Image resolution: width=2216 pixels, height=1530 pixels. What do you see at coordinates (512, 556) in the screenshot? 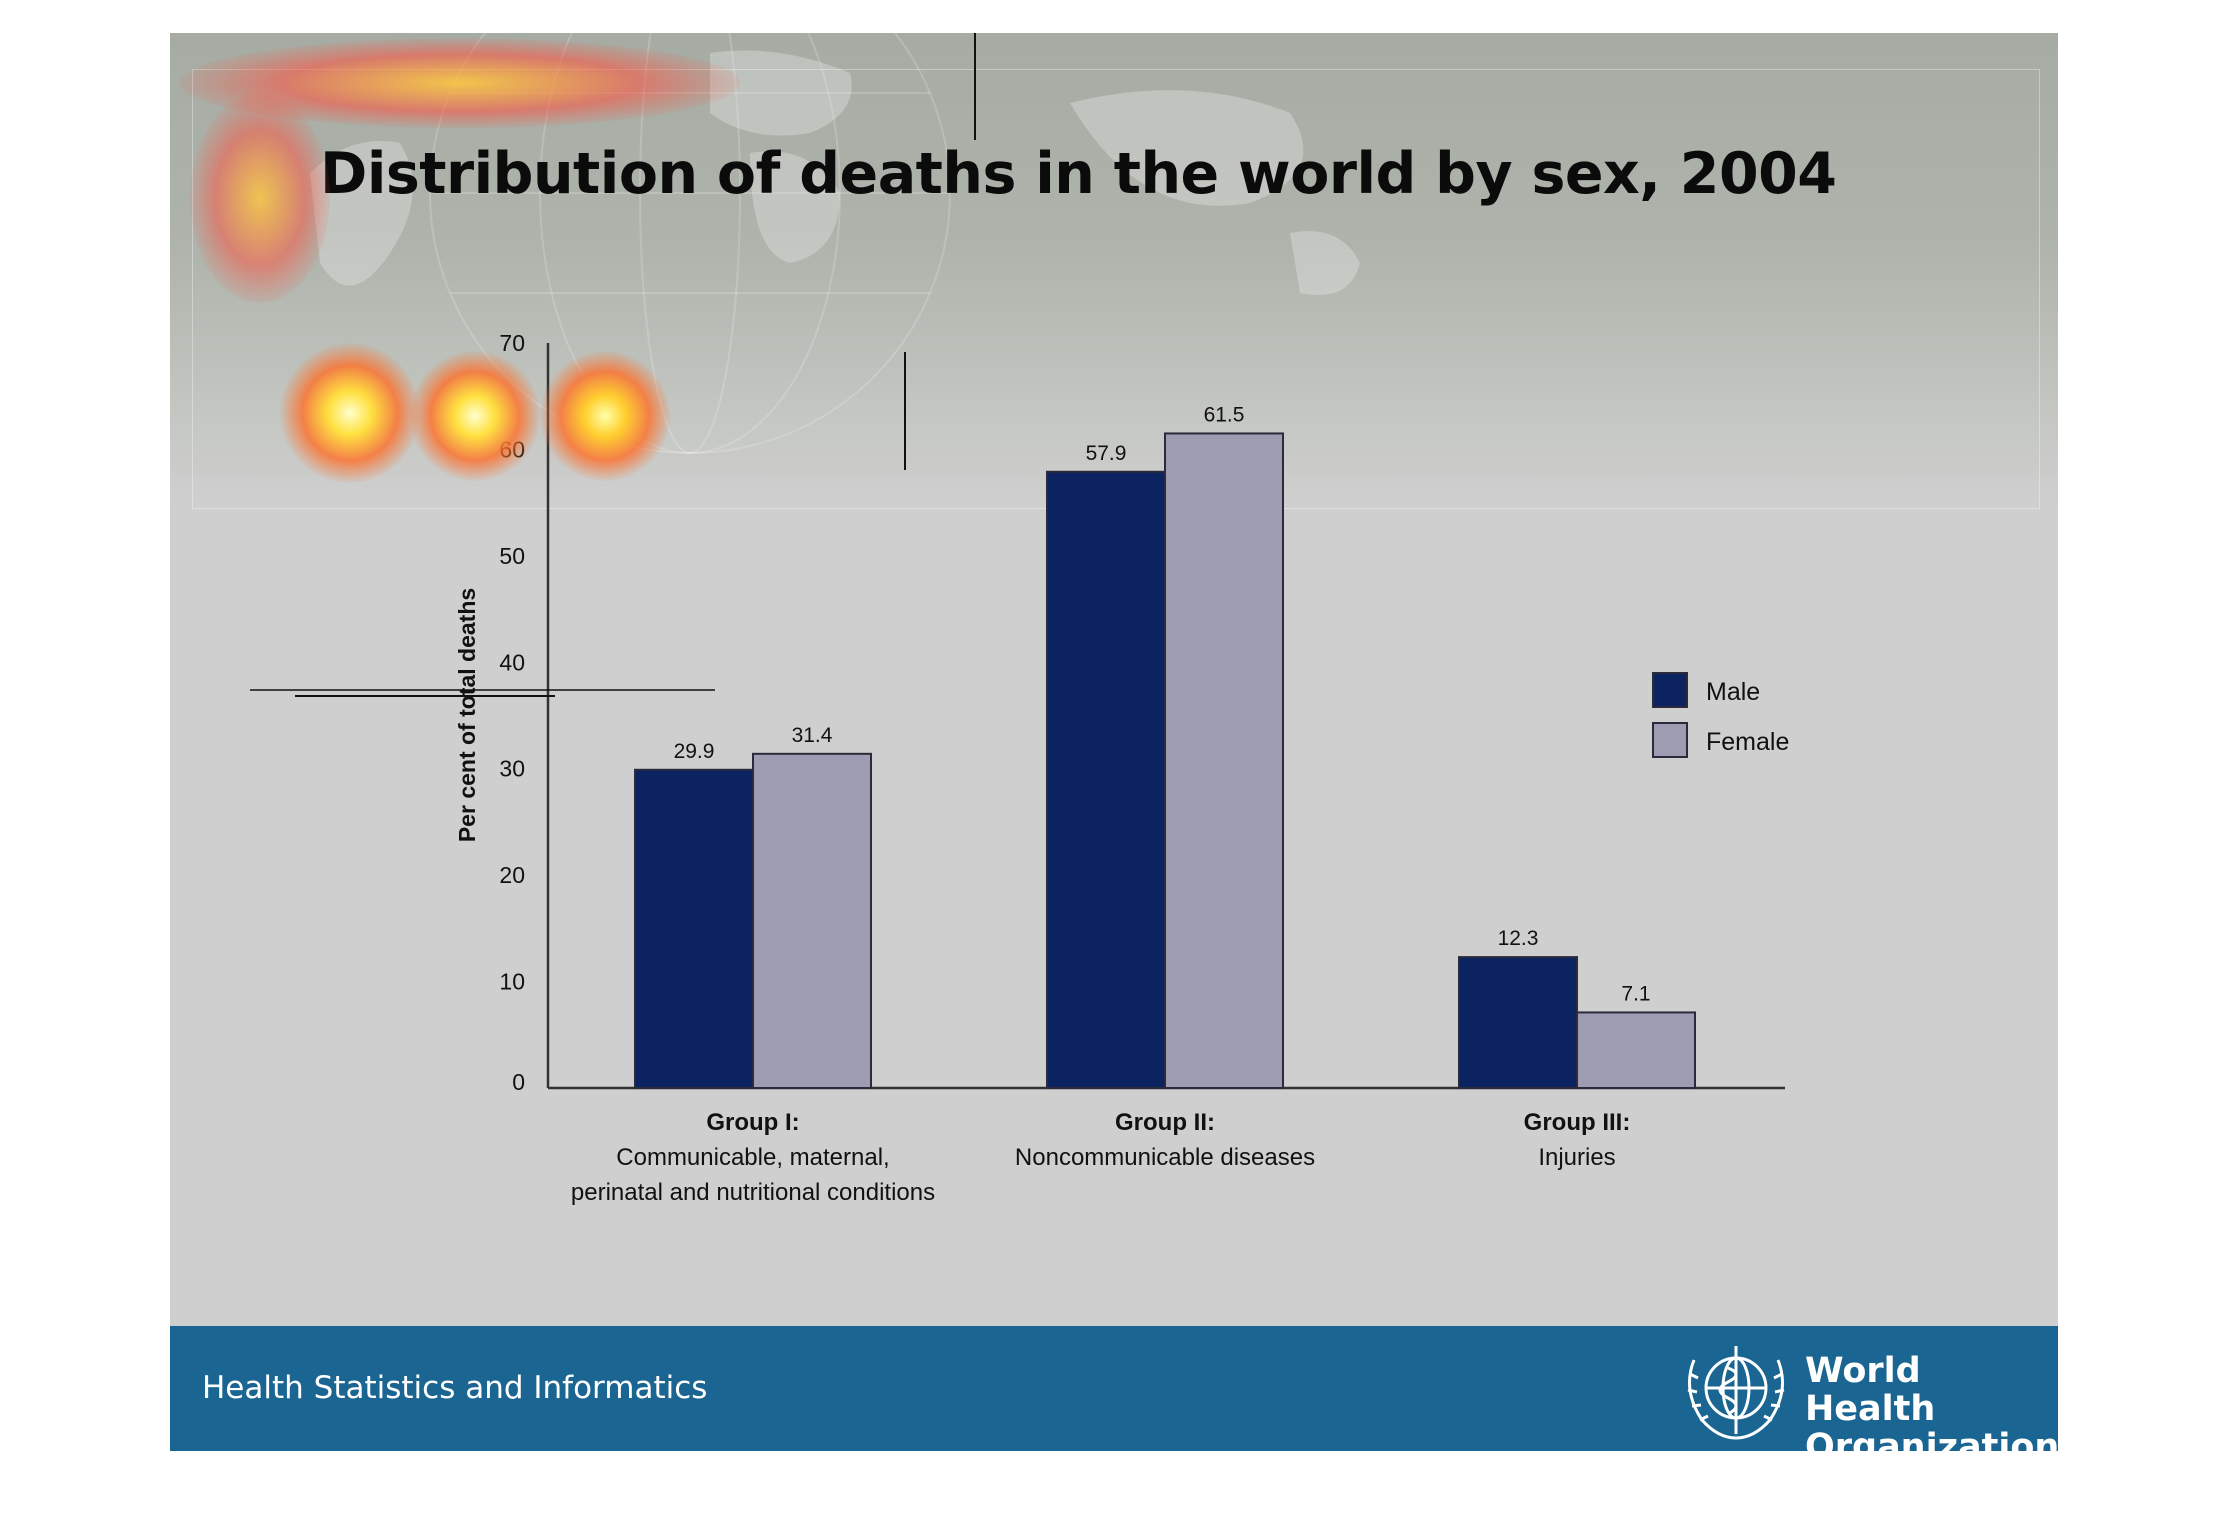
I see `y-tick-label: 50` at bounding box center [512, 556].